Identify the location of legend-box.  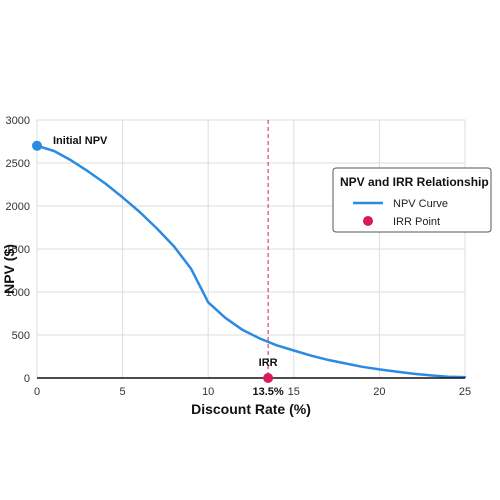
(412, 200).